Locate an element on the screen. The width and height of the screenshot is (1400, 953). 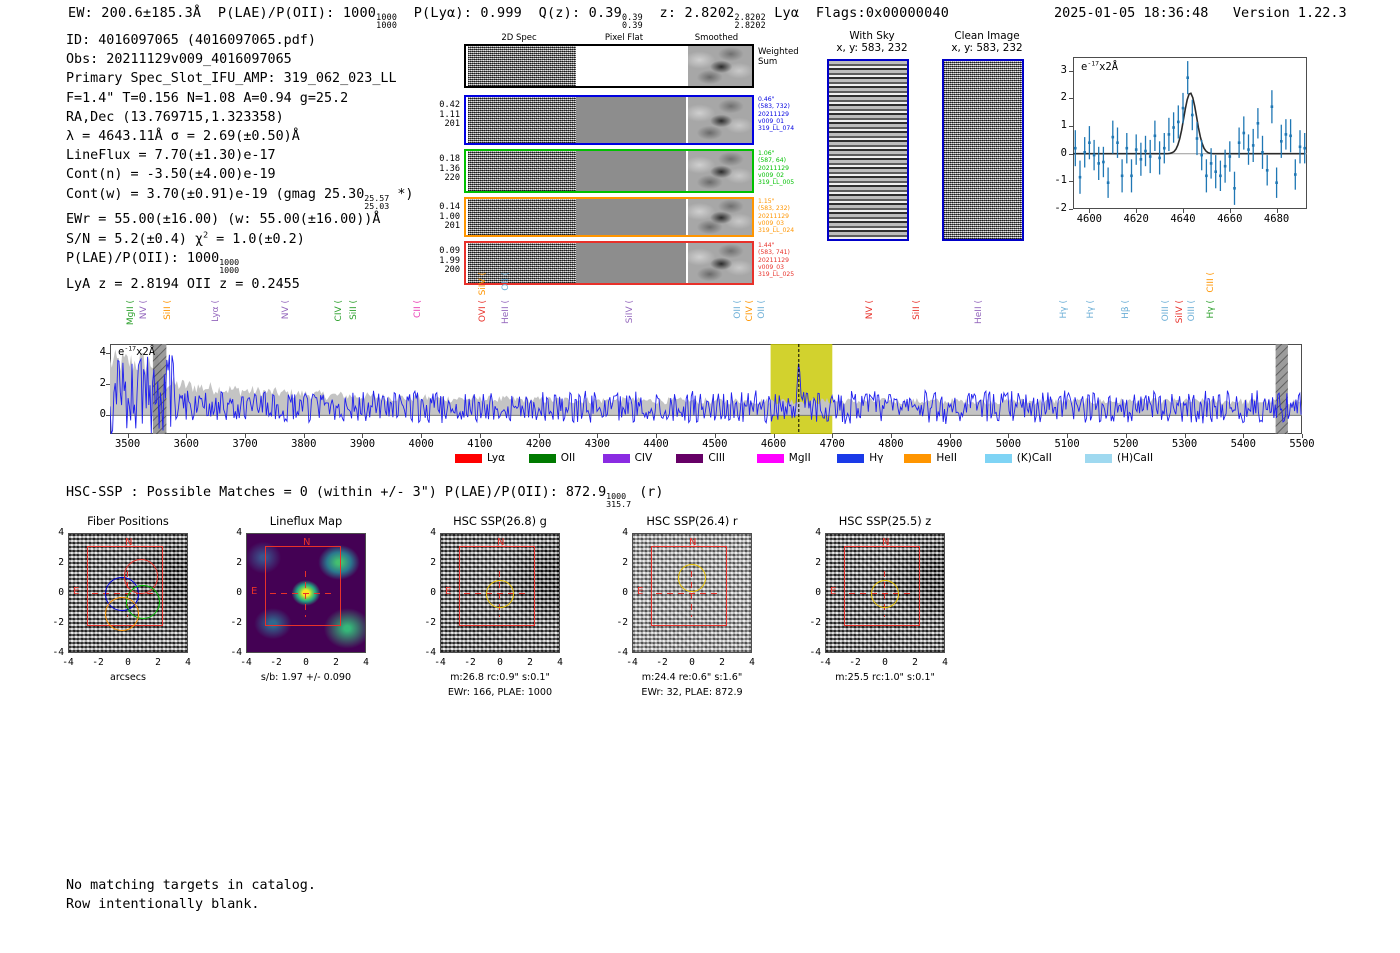
fiber-meta-line: v009_03 is located at coordinates (771, 223).